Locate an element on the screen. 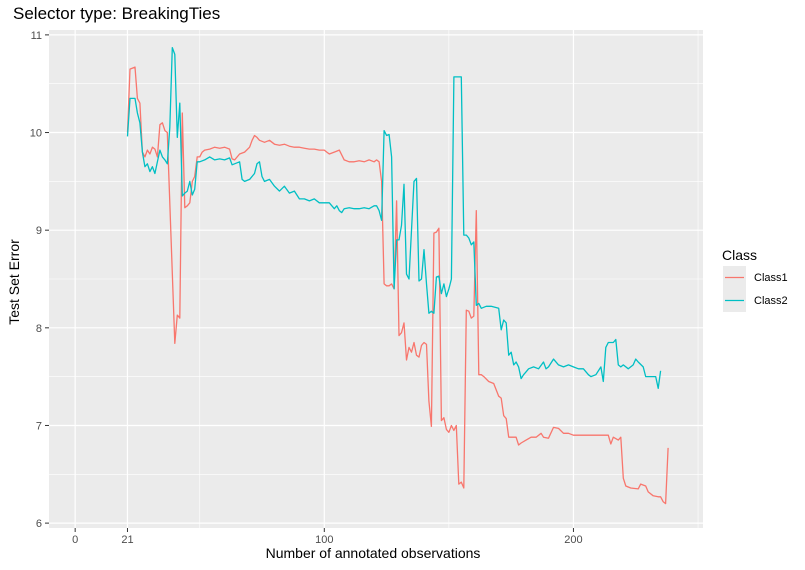 The image size is (805, 570). x-tick-label: 200 is located at coordinates (573, 540).